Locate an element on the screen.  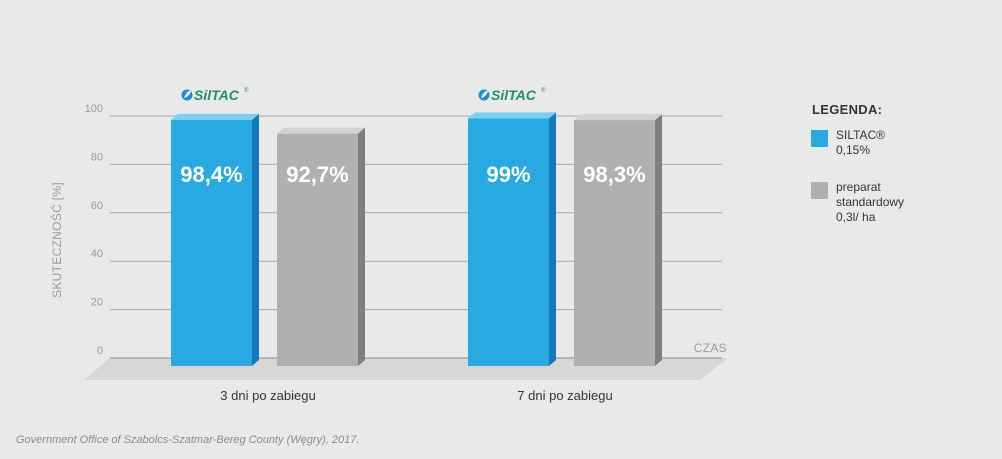
x-axis-title: CZAS is located at coordinates (710, 348).